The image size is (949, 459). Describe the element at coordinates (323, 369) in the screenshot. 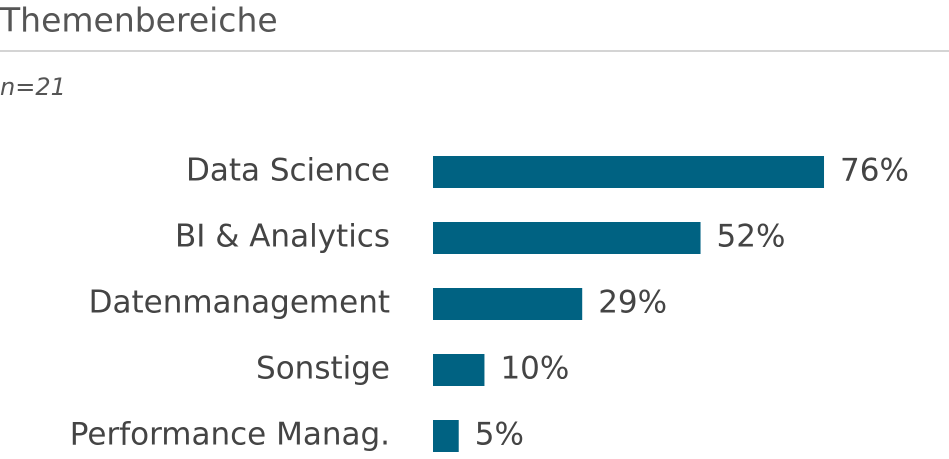

I see `category-label: Sonstige` at that location.